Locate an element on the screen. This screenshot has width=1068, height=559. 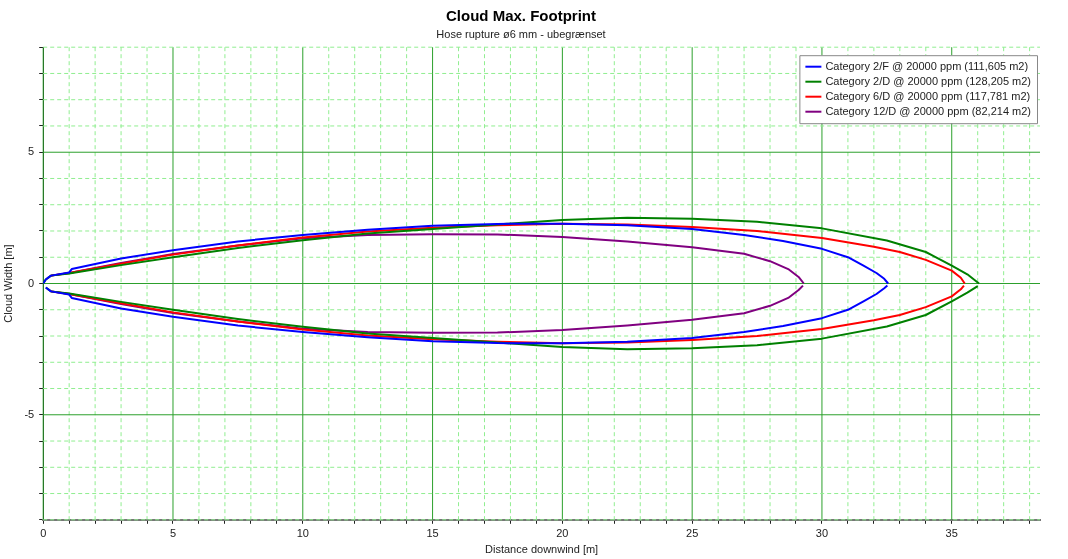
legend-label: Category 2/F @ 20000 ppm (111,605 m2) is located at coordinates (927, 65).